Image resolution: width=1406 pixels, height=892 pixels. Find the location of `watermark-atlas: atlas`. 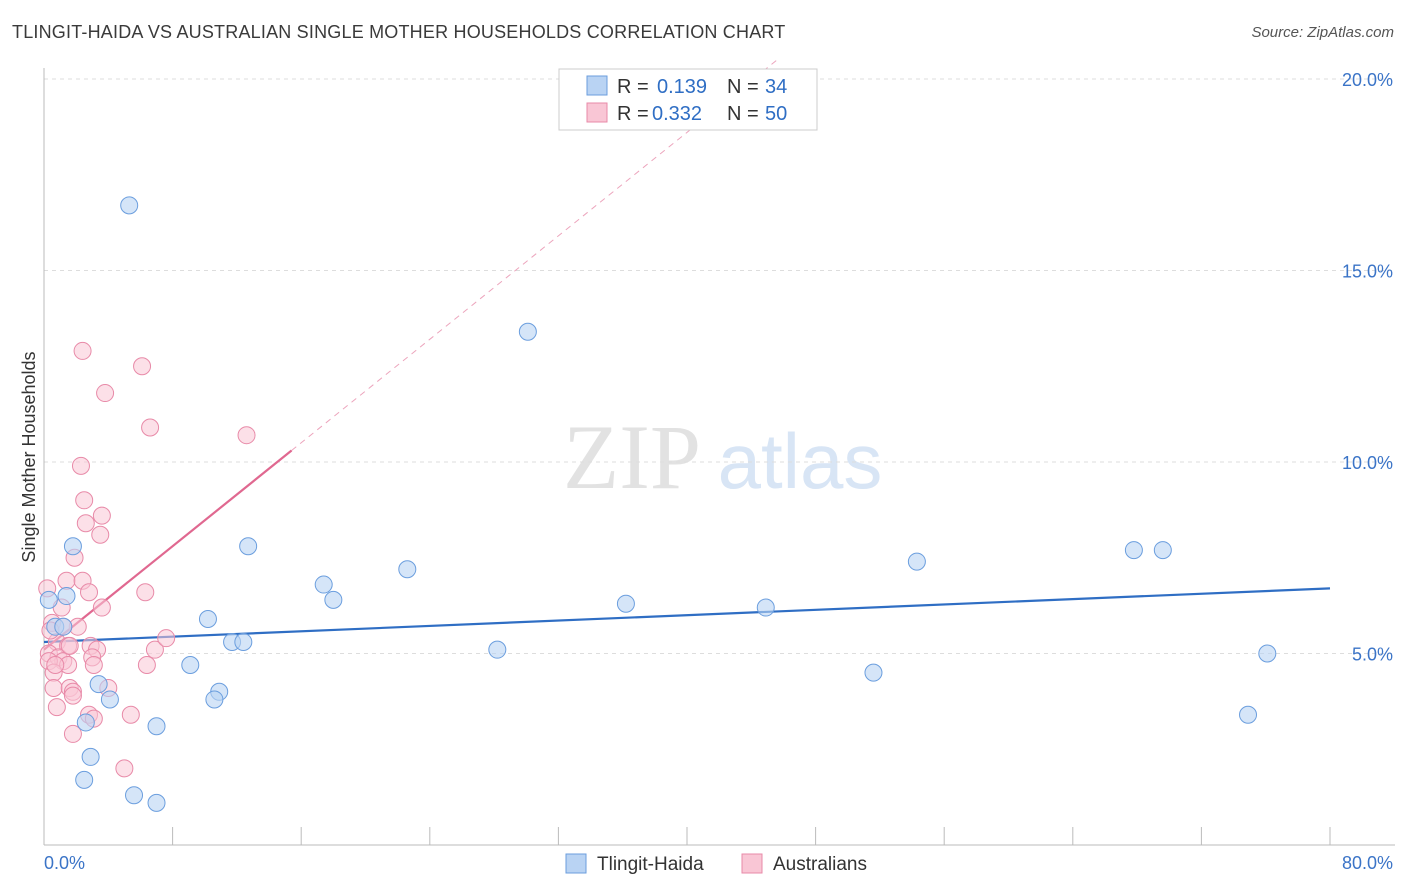

watermark-atlas: atlas is located at coordinates (800, 461).